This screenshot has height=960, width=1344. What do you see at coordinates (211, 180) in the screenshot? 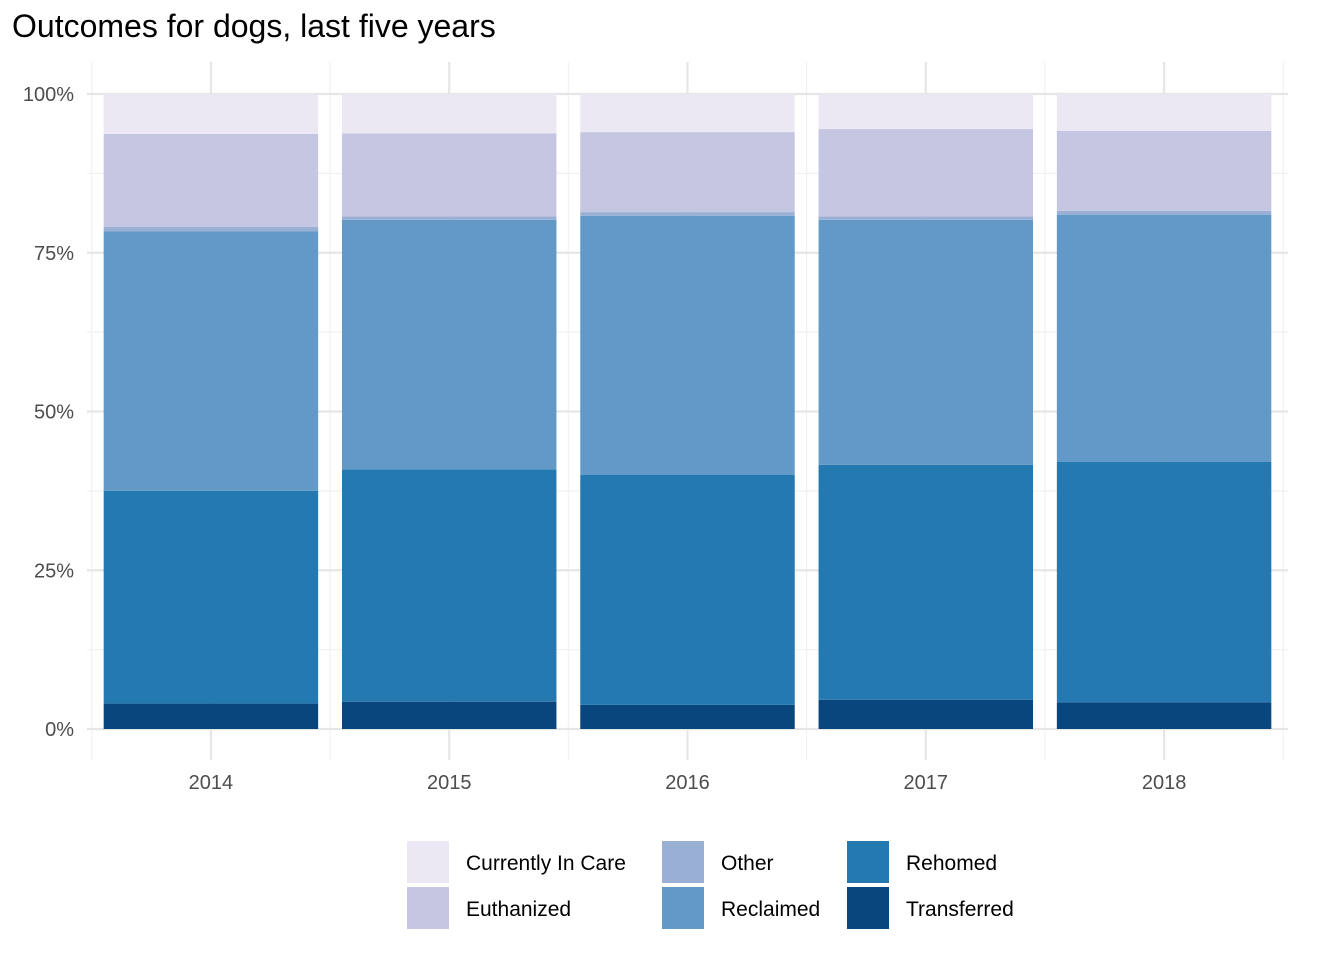
I see `bar-segment-euthanized-2014` at bounding box center [211, 180].